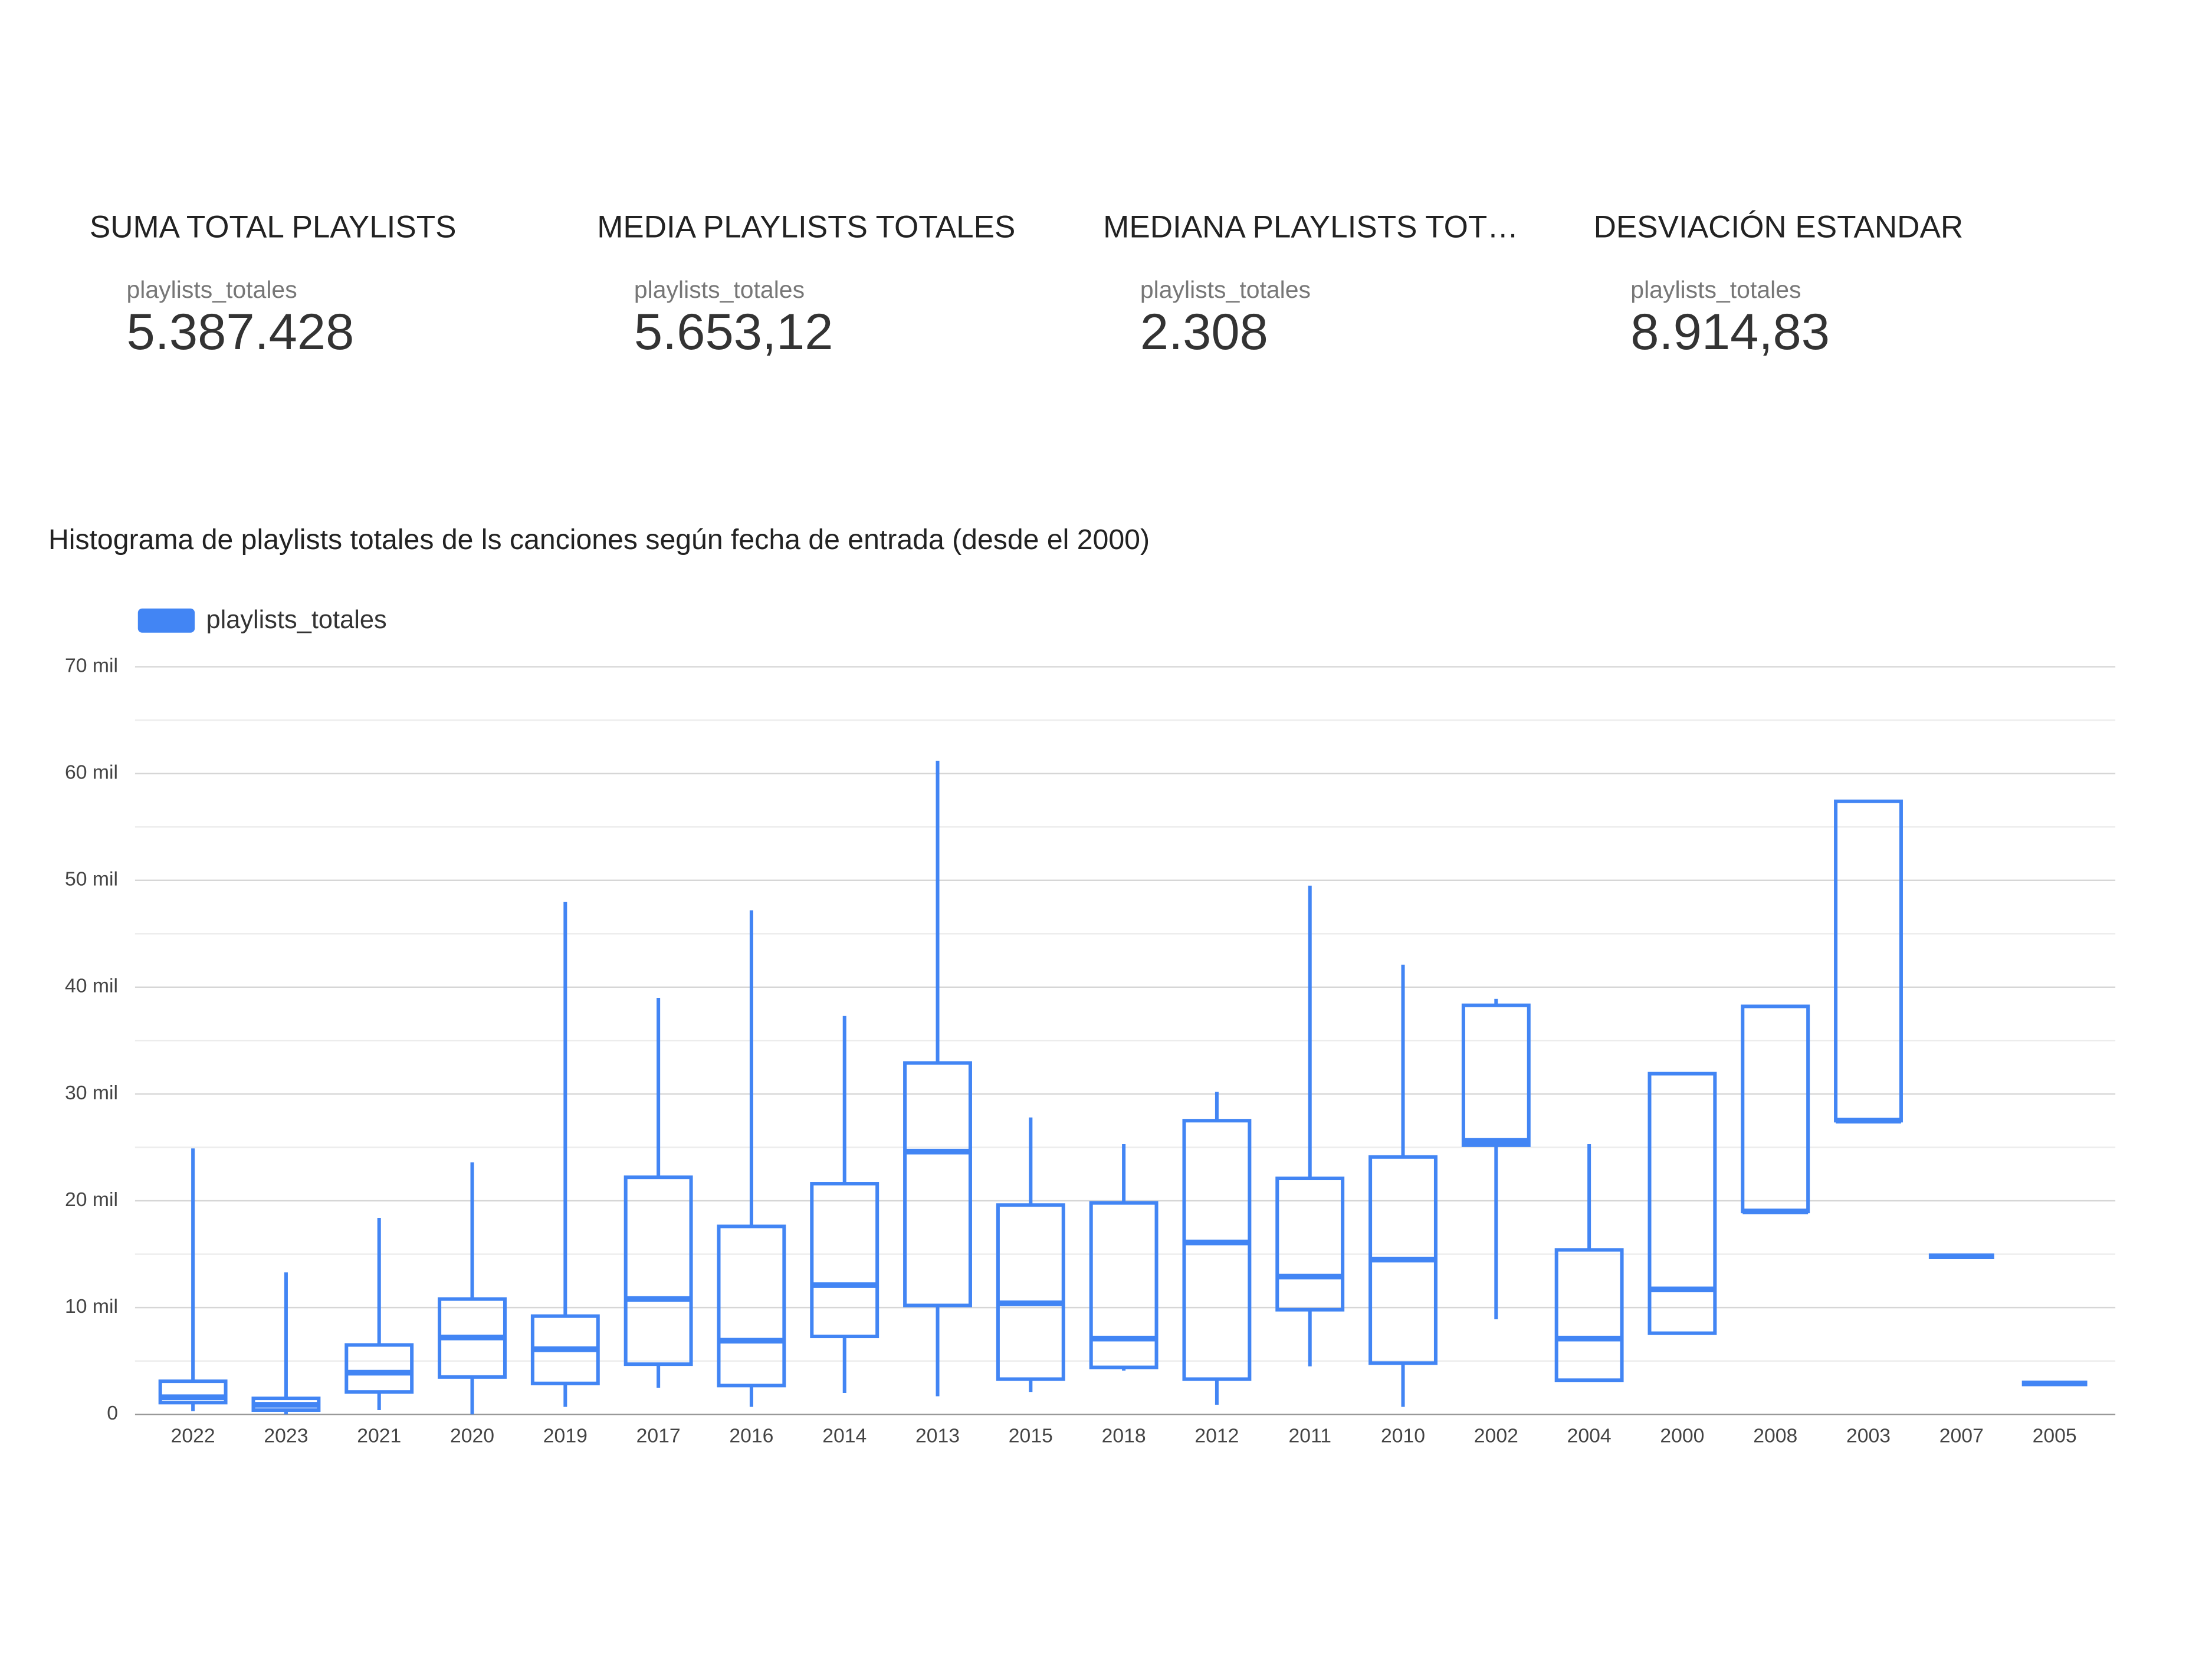 The image size is (2212, 1659). Describe the element at coordinates (296, 620) in the screenshot. I see `legend-label: playlists_totales` at that location.